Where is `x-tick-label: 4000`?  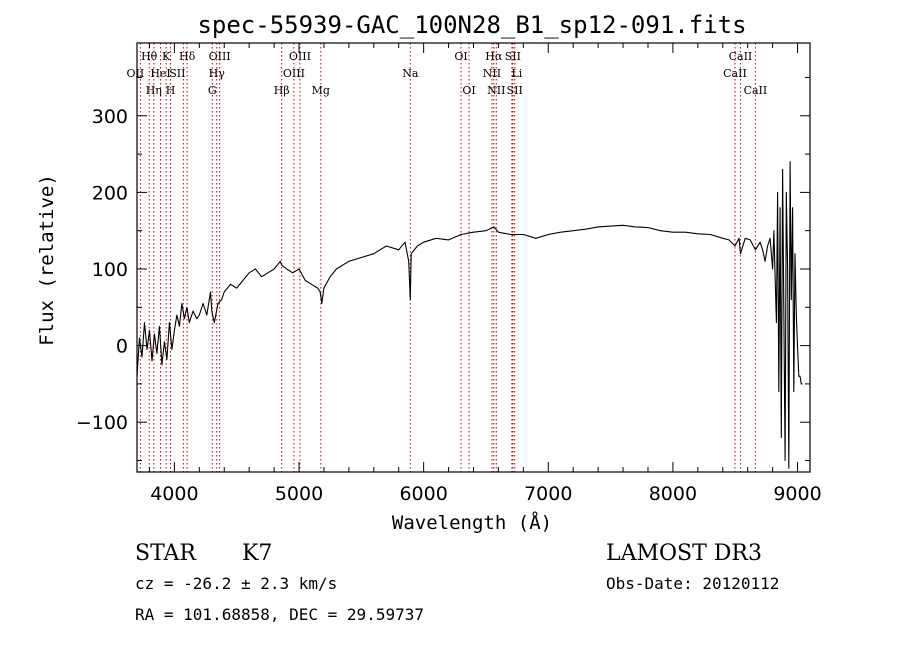
x-tick-label: 4000 is located at coordinates (174, 494).